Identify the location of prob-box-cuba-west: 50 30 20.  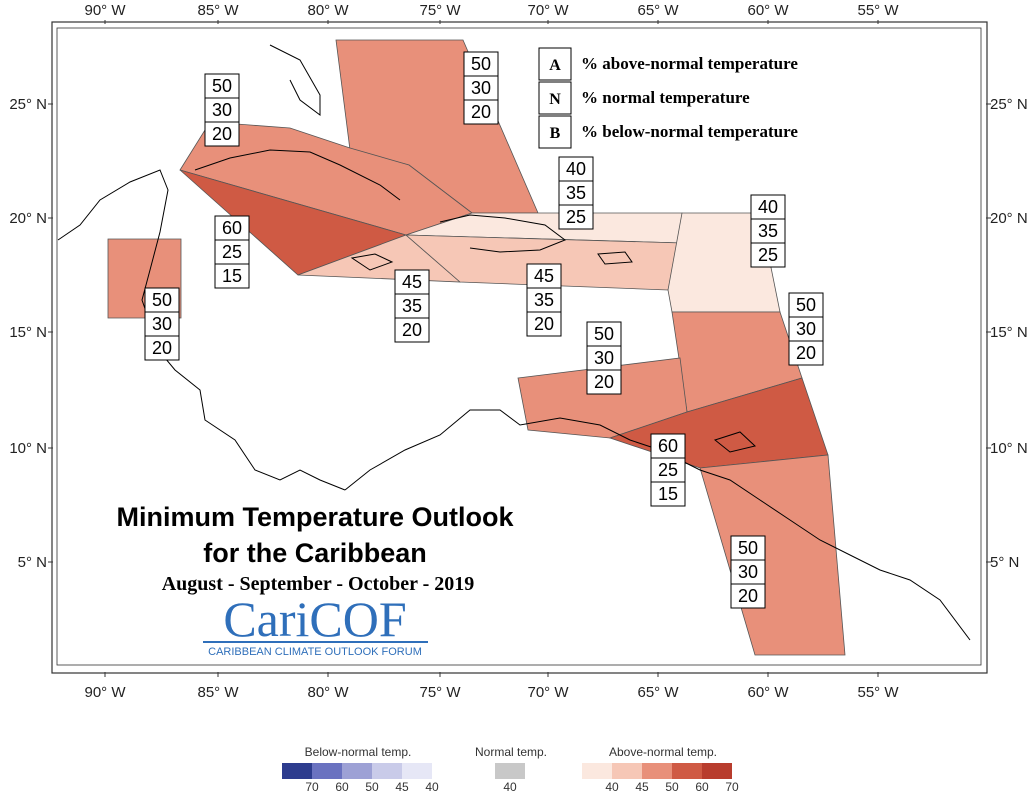
(222, 110).